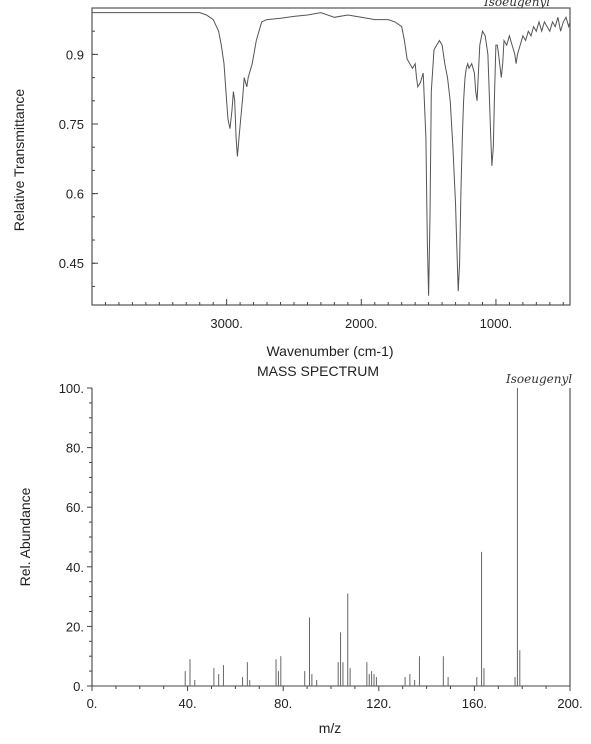 The width and height of the screenshot is (591, 744). I want to click on ir-xtick-label: 3000., so click(226, 323).